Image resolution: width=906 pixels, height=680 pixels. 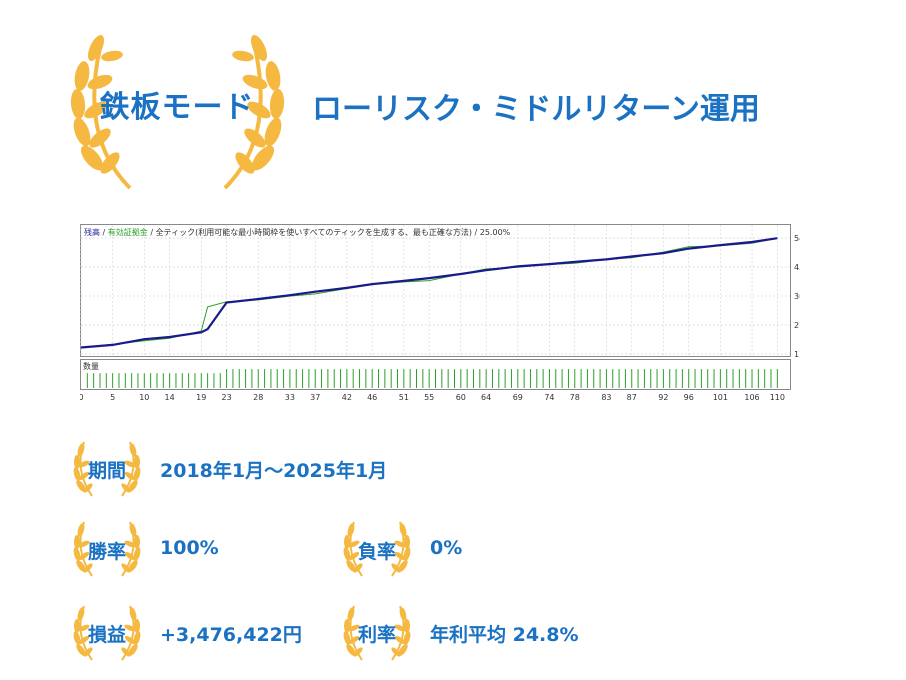 I want to click on balance-series-line, so click(x=429, y=293).